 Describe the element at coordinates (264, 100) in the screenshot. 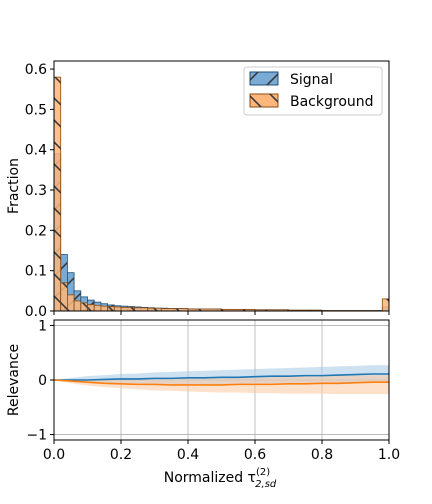

I see `legend-background-hatch` at that location.